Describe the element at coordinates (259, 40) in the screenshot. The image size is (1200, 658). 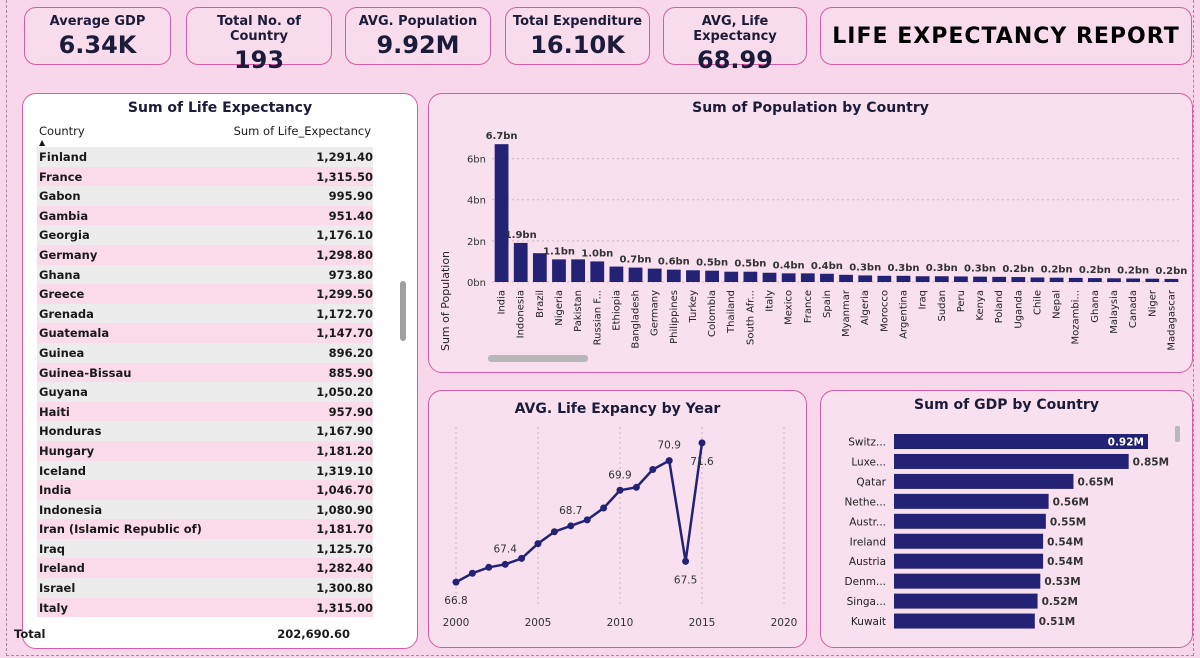
I see `kpi-total-countries: Total No. of Country 193` at that location.